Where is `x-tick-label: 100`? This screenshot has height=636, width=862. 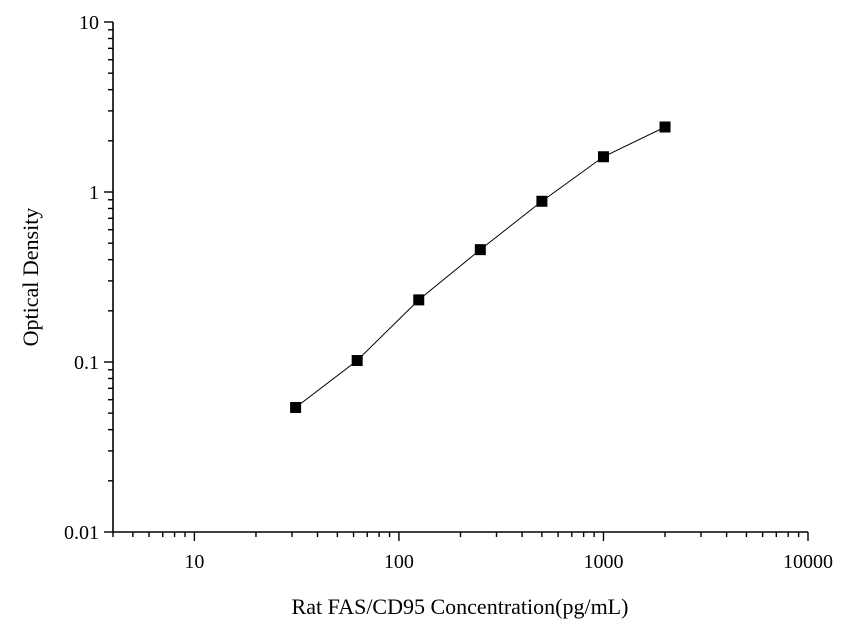 x-tick-label: 100 is located at coordinates (399, 562).